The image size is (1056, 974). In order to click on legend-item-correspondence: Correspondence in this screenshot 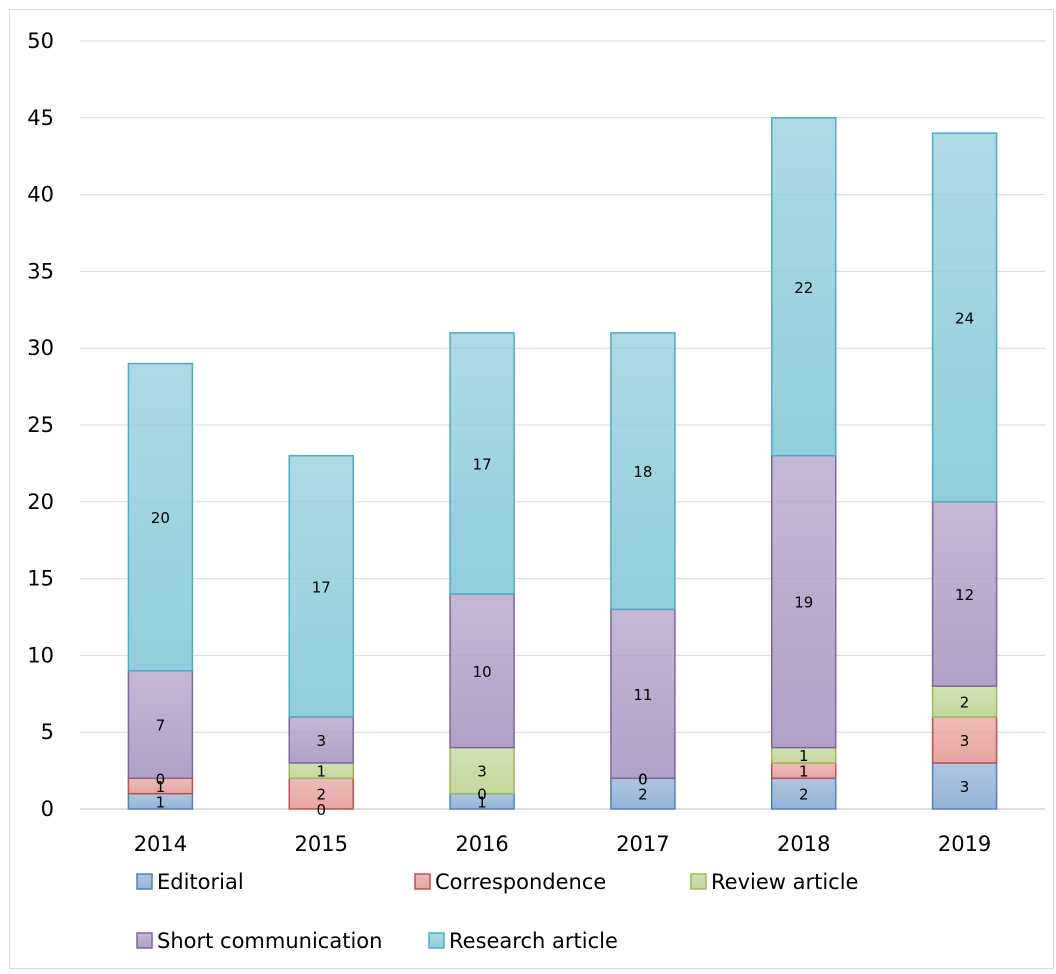, I will do `click(510, 882)`.